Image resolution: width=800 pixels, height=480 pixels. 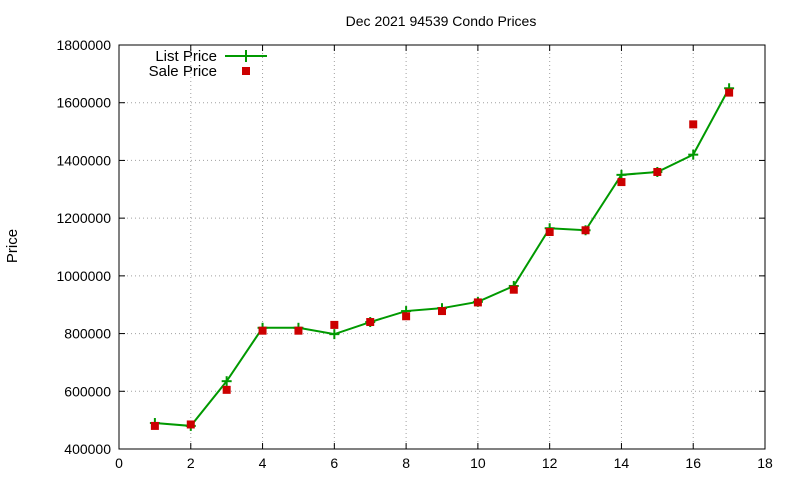 What do you see at coordinates (83, 218) in the screenshot?
I see `y-tick-label: 1200000` at bounding box center [83, 218].